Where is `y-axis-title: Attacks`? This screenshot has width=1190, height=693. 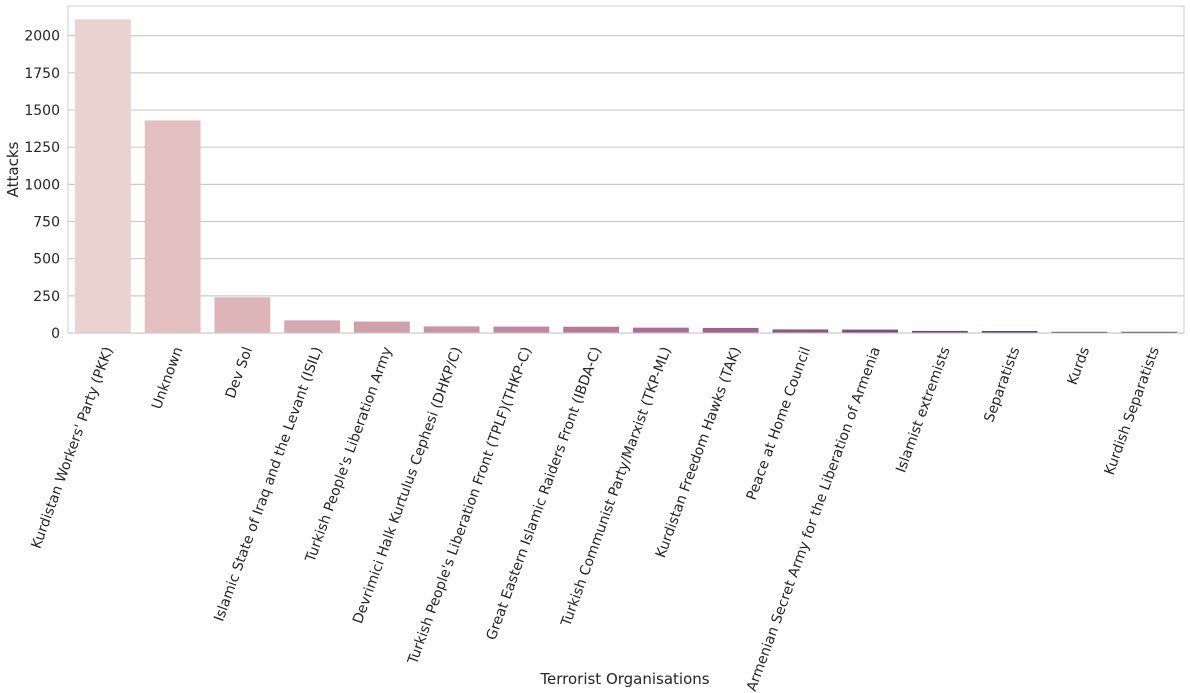 y-axis-title: Attacks is located at coordinates (13, 169).